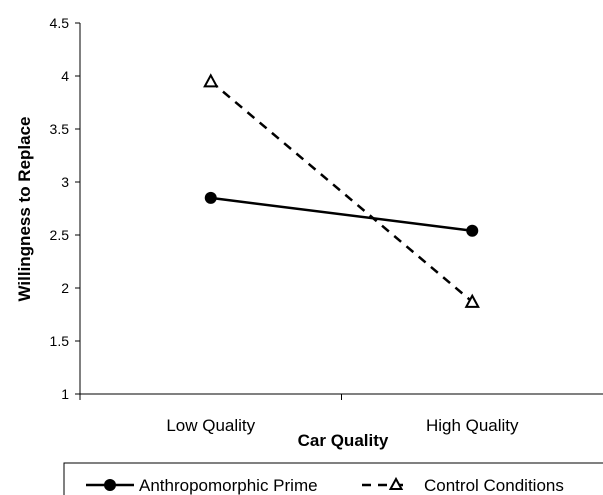  I want to click on y-tick-label: 3.5, so click(60, 129).